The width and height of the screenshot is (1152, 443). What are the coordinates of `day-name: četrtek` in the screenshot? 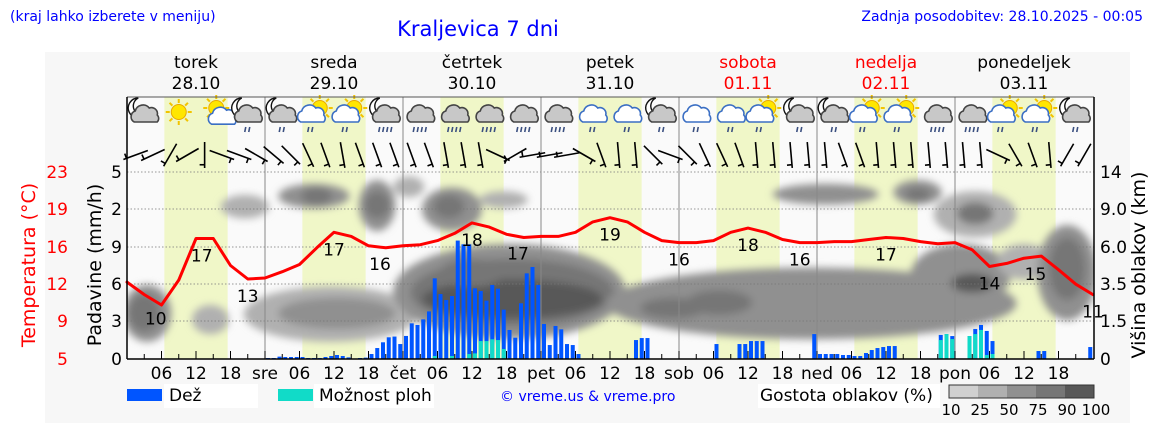 It's located at (472, 63).